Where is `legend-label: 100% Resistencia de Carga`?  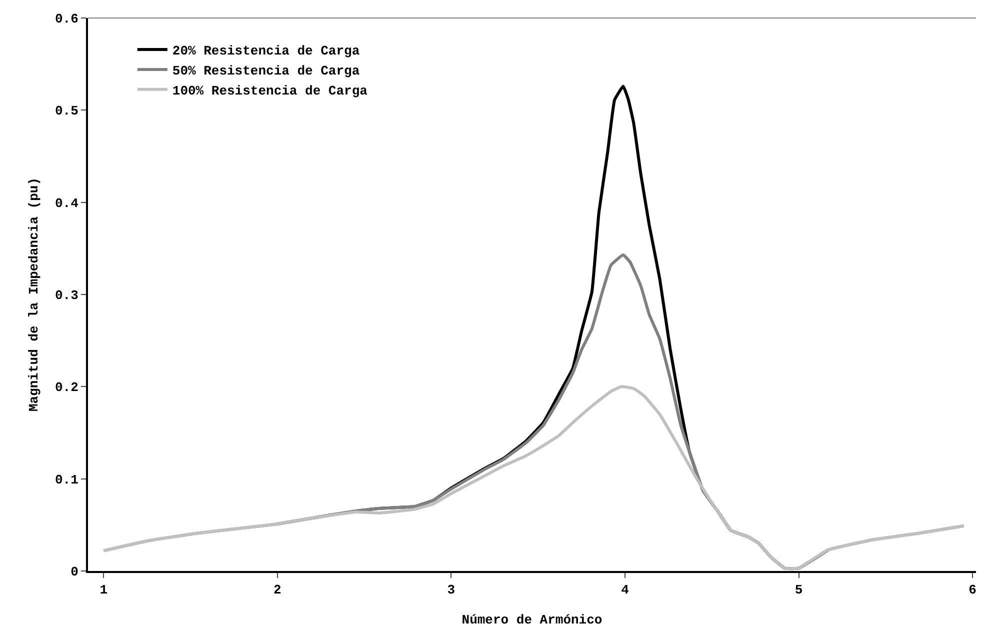
legend-label: 100% Resistencia de Carga is located at coordinates (270, 90).